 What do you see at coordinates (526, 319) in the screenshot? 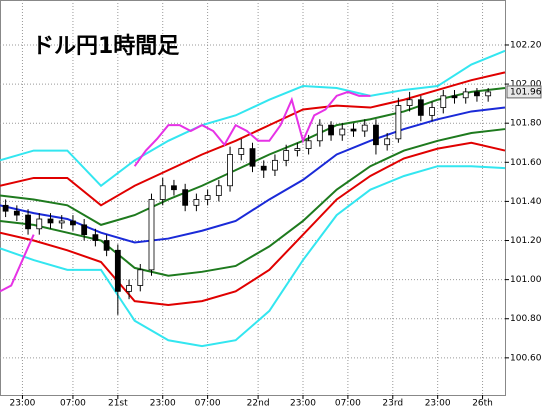
I see `y-tick-label: 100.80` at bounding box center [526, 319].